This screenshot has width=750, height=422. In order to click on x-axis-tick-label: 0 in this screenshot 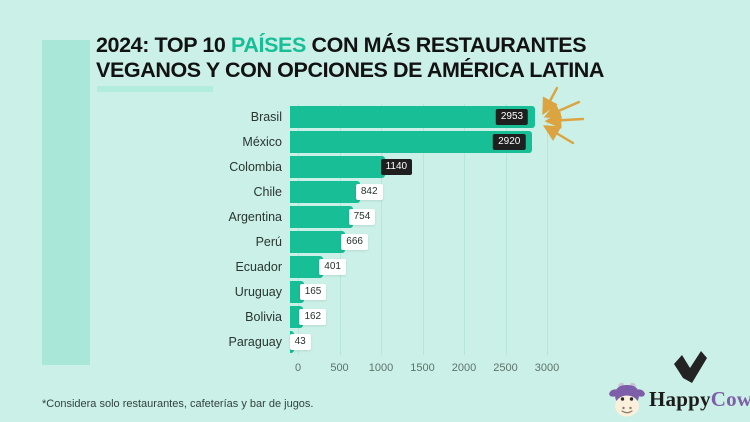, I will do `click(298, 368)`.